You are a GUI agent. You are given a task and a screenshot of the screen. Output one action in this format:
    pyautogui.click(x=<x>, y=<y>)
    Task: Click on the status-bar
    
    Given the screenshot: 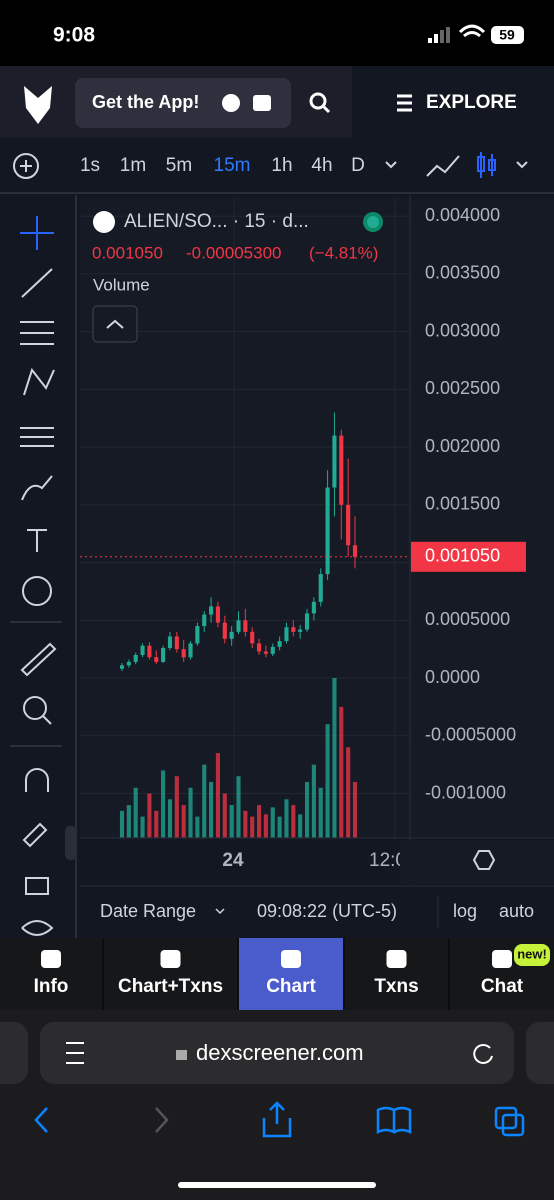 What is the action you would take?
    pyautogui.click(x=277, y=33)
    